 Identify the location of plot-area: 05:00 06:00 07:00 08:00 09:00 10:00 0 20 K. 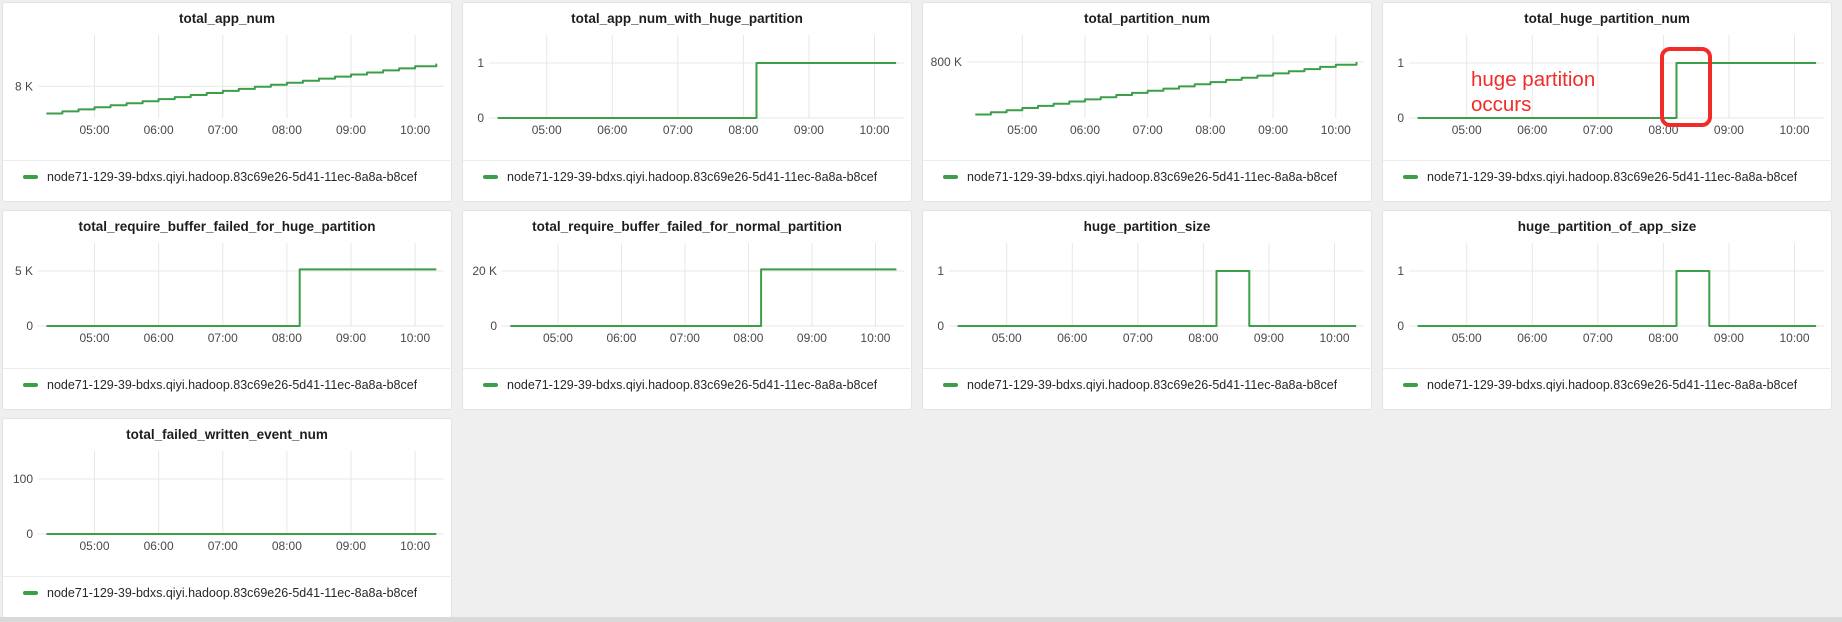
(687, 286).